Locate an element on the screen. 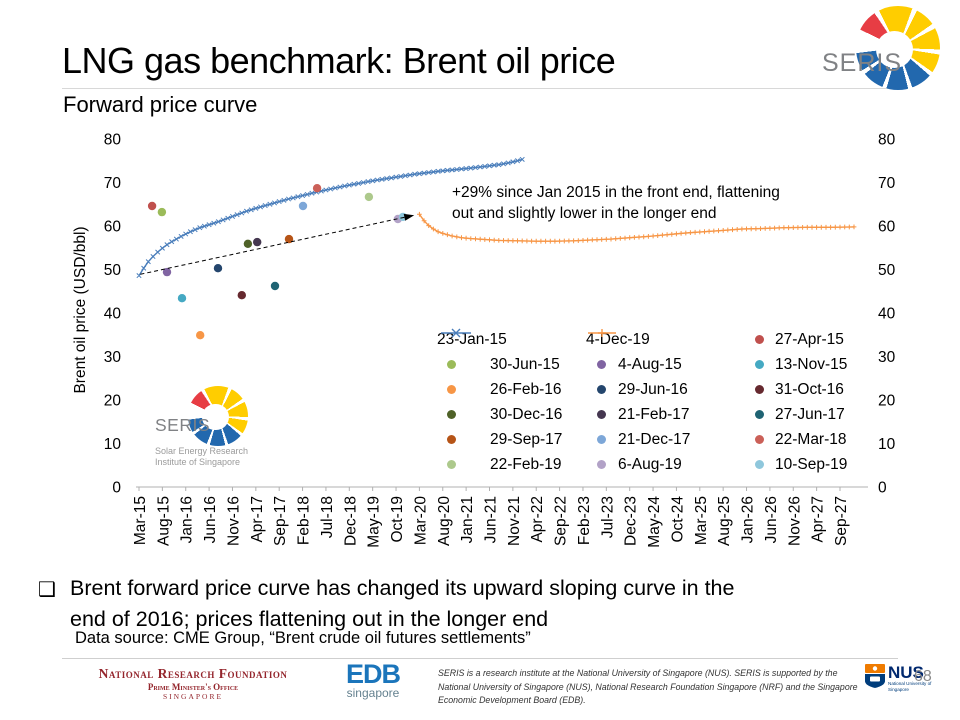 This screenshot has height=720, width=960. x-tick-label: Jan-21 is located at coordinates (467, 519).